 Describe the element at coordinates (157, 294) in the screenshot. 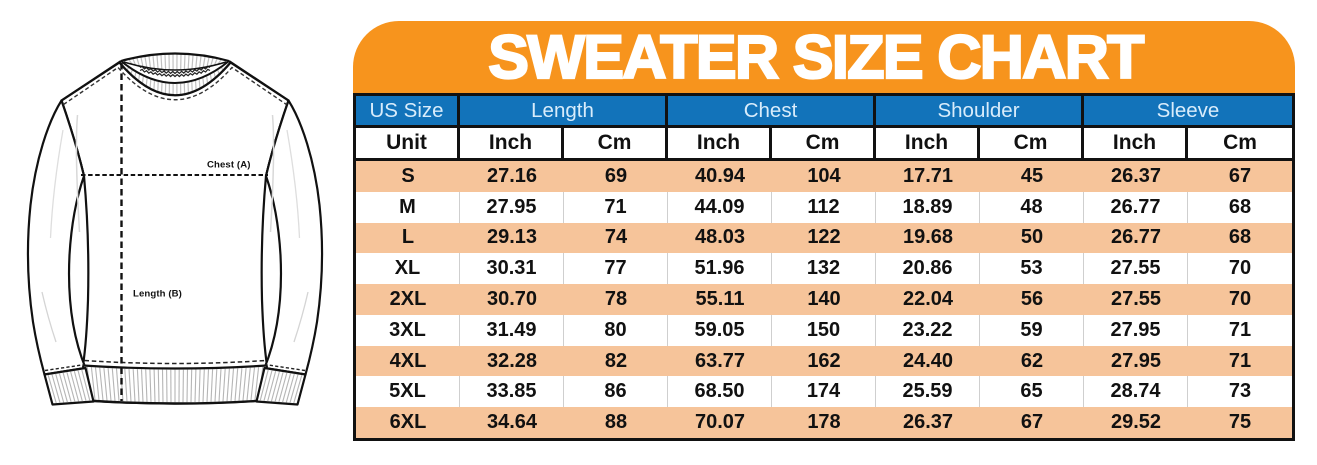

I see `svg-text: Length (B)` at that location.